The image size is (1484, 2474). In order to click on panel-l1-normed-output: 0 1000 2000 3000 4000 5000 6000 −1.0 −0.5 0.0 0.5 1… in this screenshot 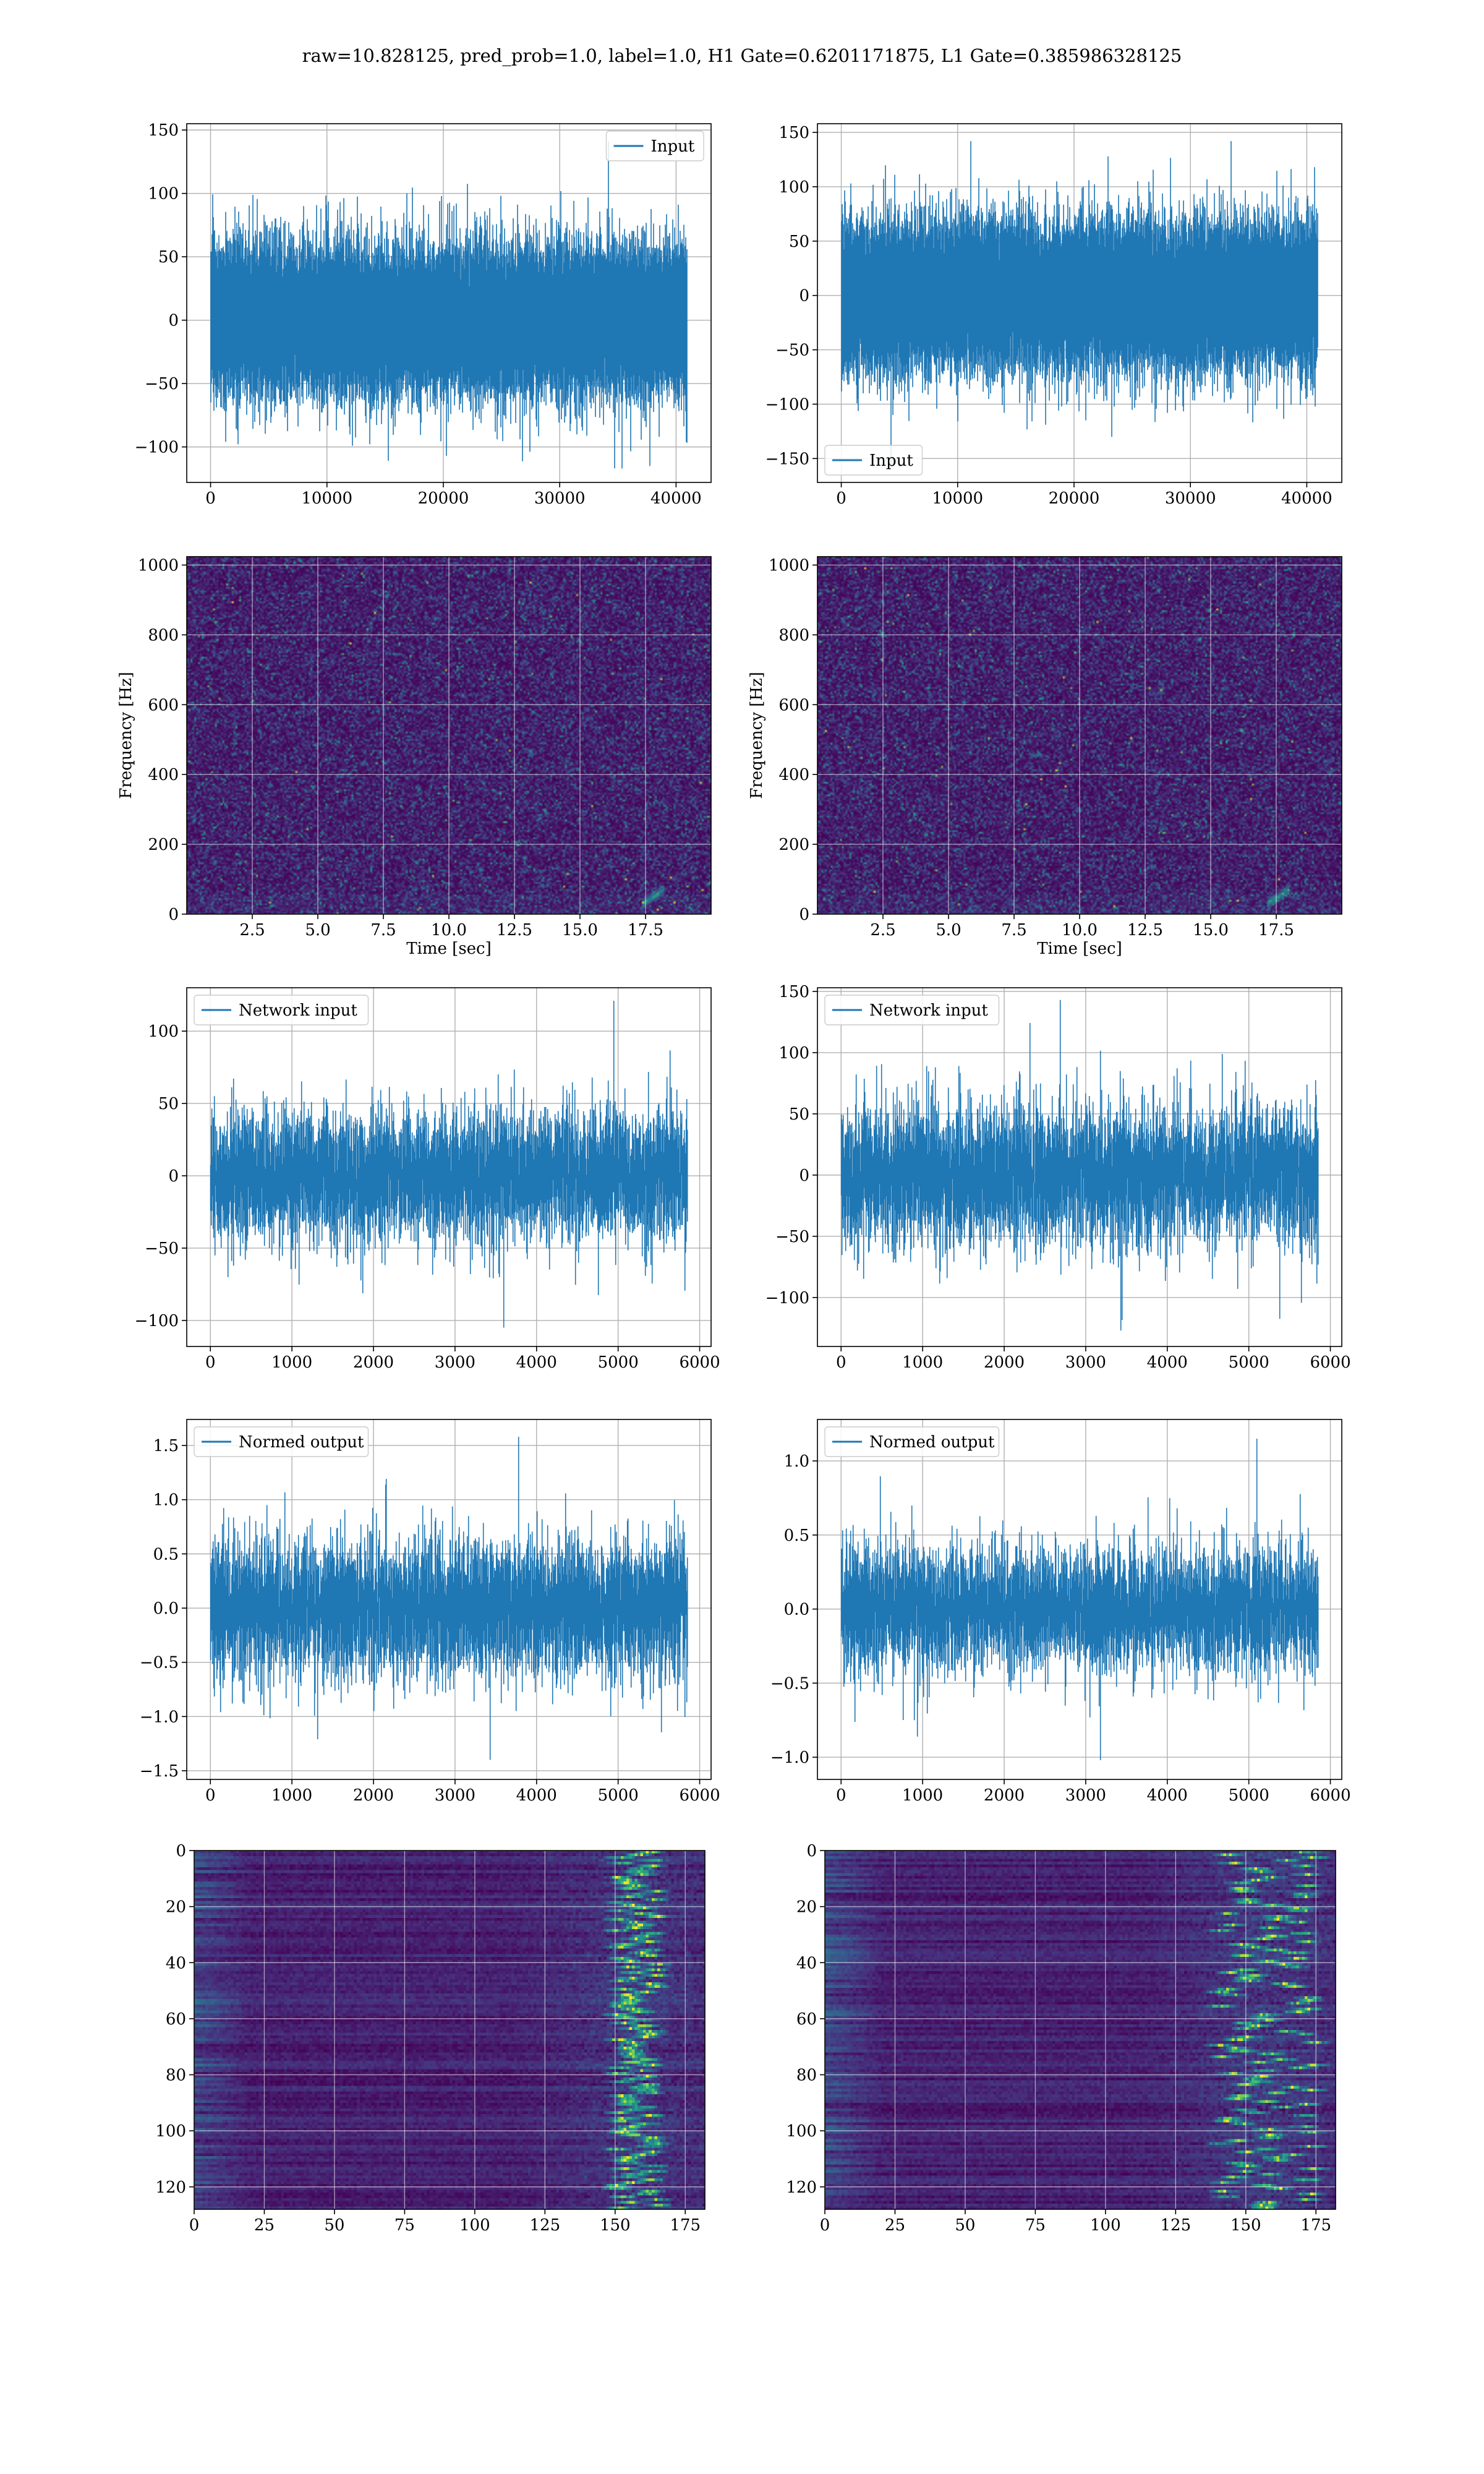, I will do `click(1060, 1612)`.